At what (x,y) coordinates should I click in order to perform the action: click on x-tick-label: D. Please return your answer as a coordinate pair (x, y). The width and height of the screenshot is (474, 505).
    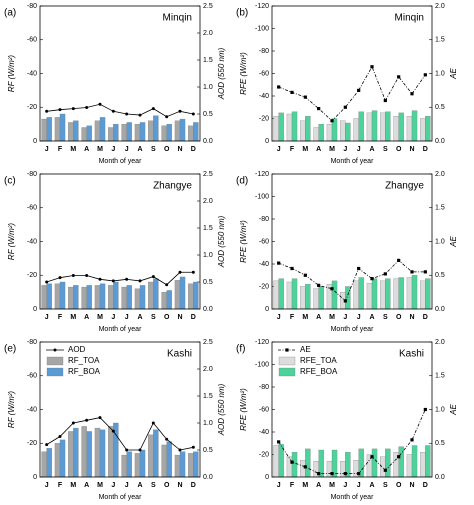
    Looking at the image, I should click on (425, 317).